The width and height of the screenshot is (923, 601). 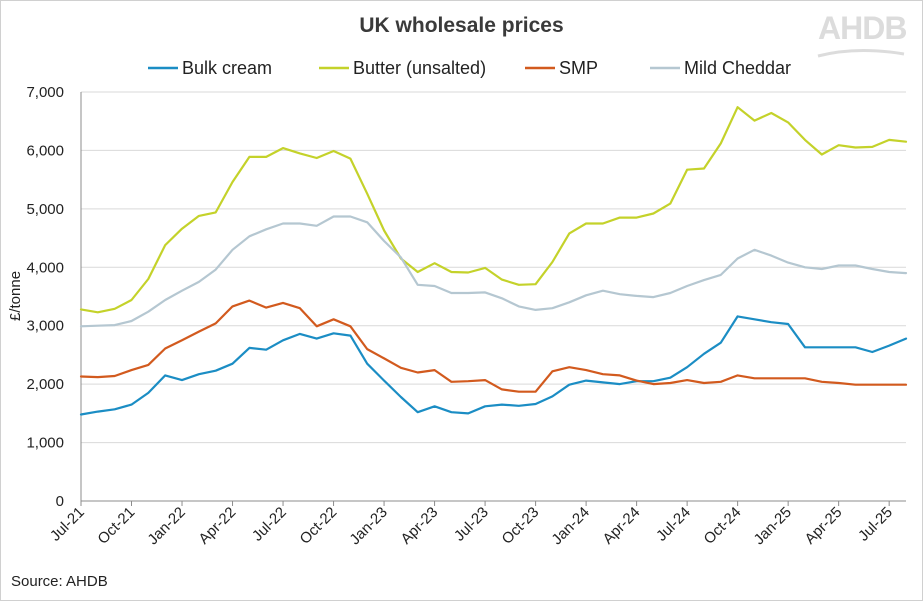 I want to click on y-tick-label: 5,000, so click(x=45, y=209).